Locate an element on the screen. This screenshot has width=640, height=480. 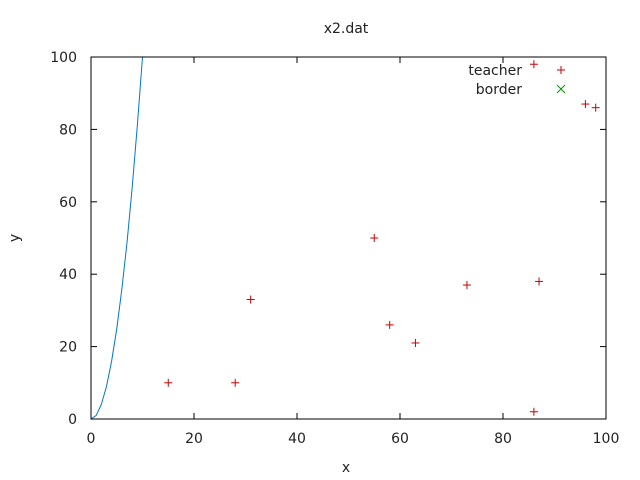
y-tick-label-2: 40 is located at coordinates (68, 275).